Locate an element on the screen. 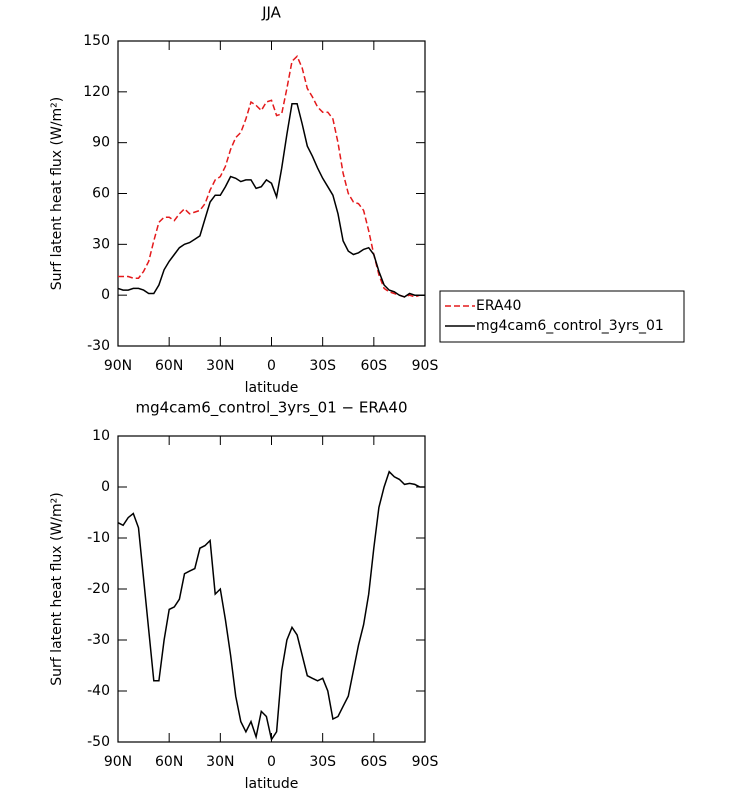 This screenshot has width=732, height=796. y-tick-label: -20 is located at coordinates (98, 589).